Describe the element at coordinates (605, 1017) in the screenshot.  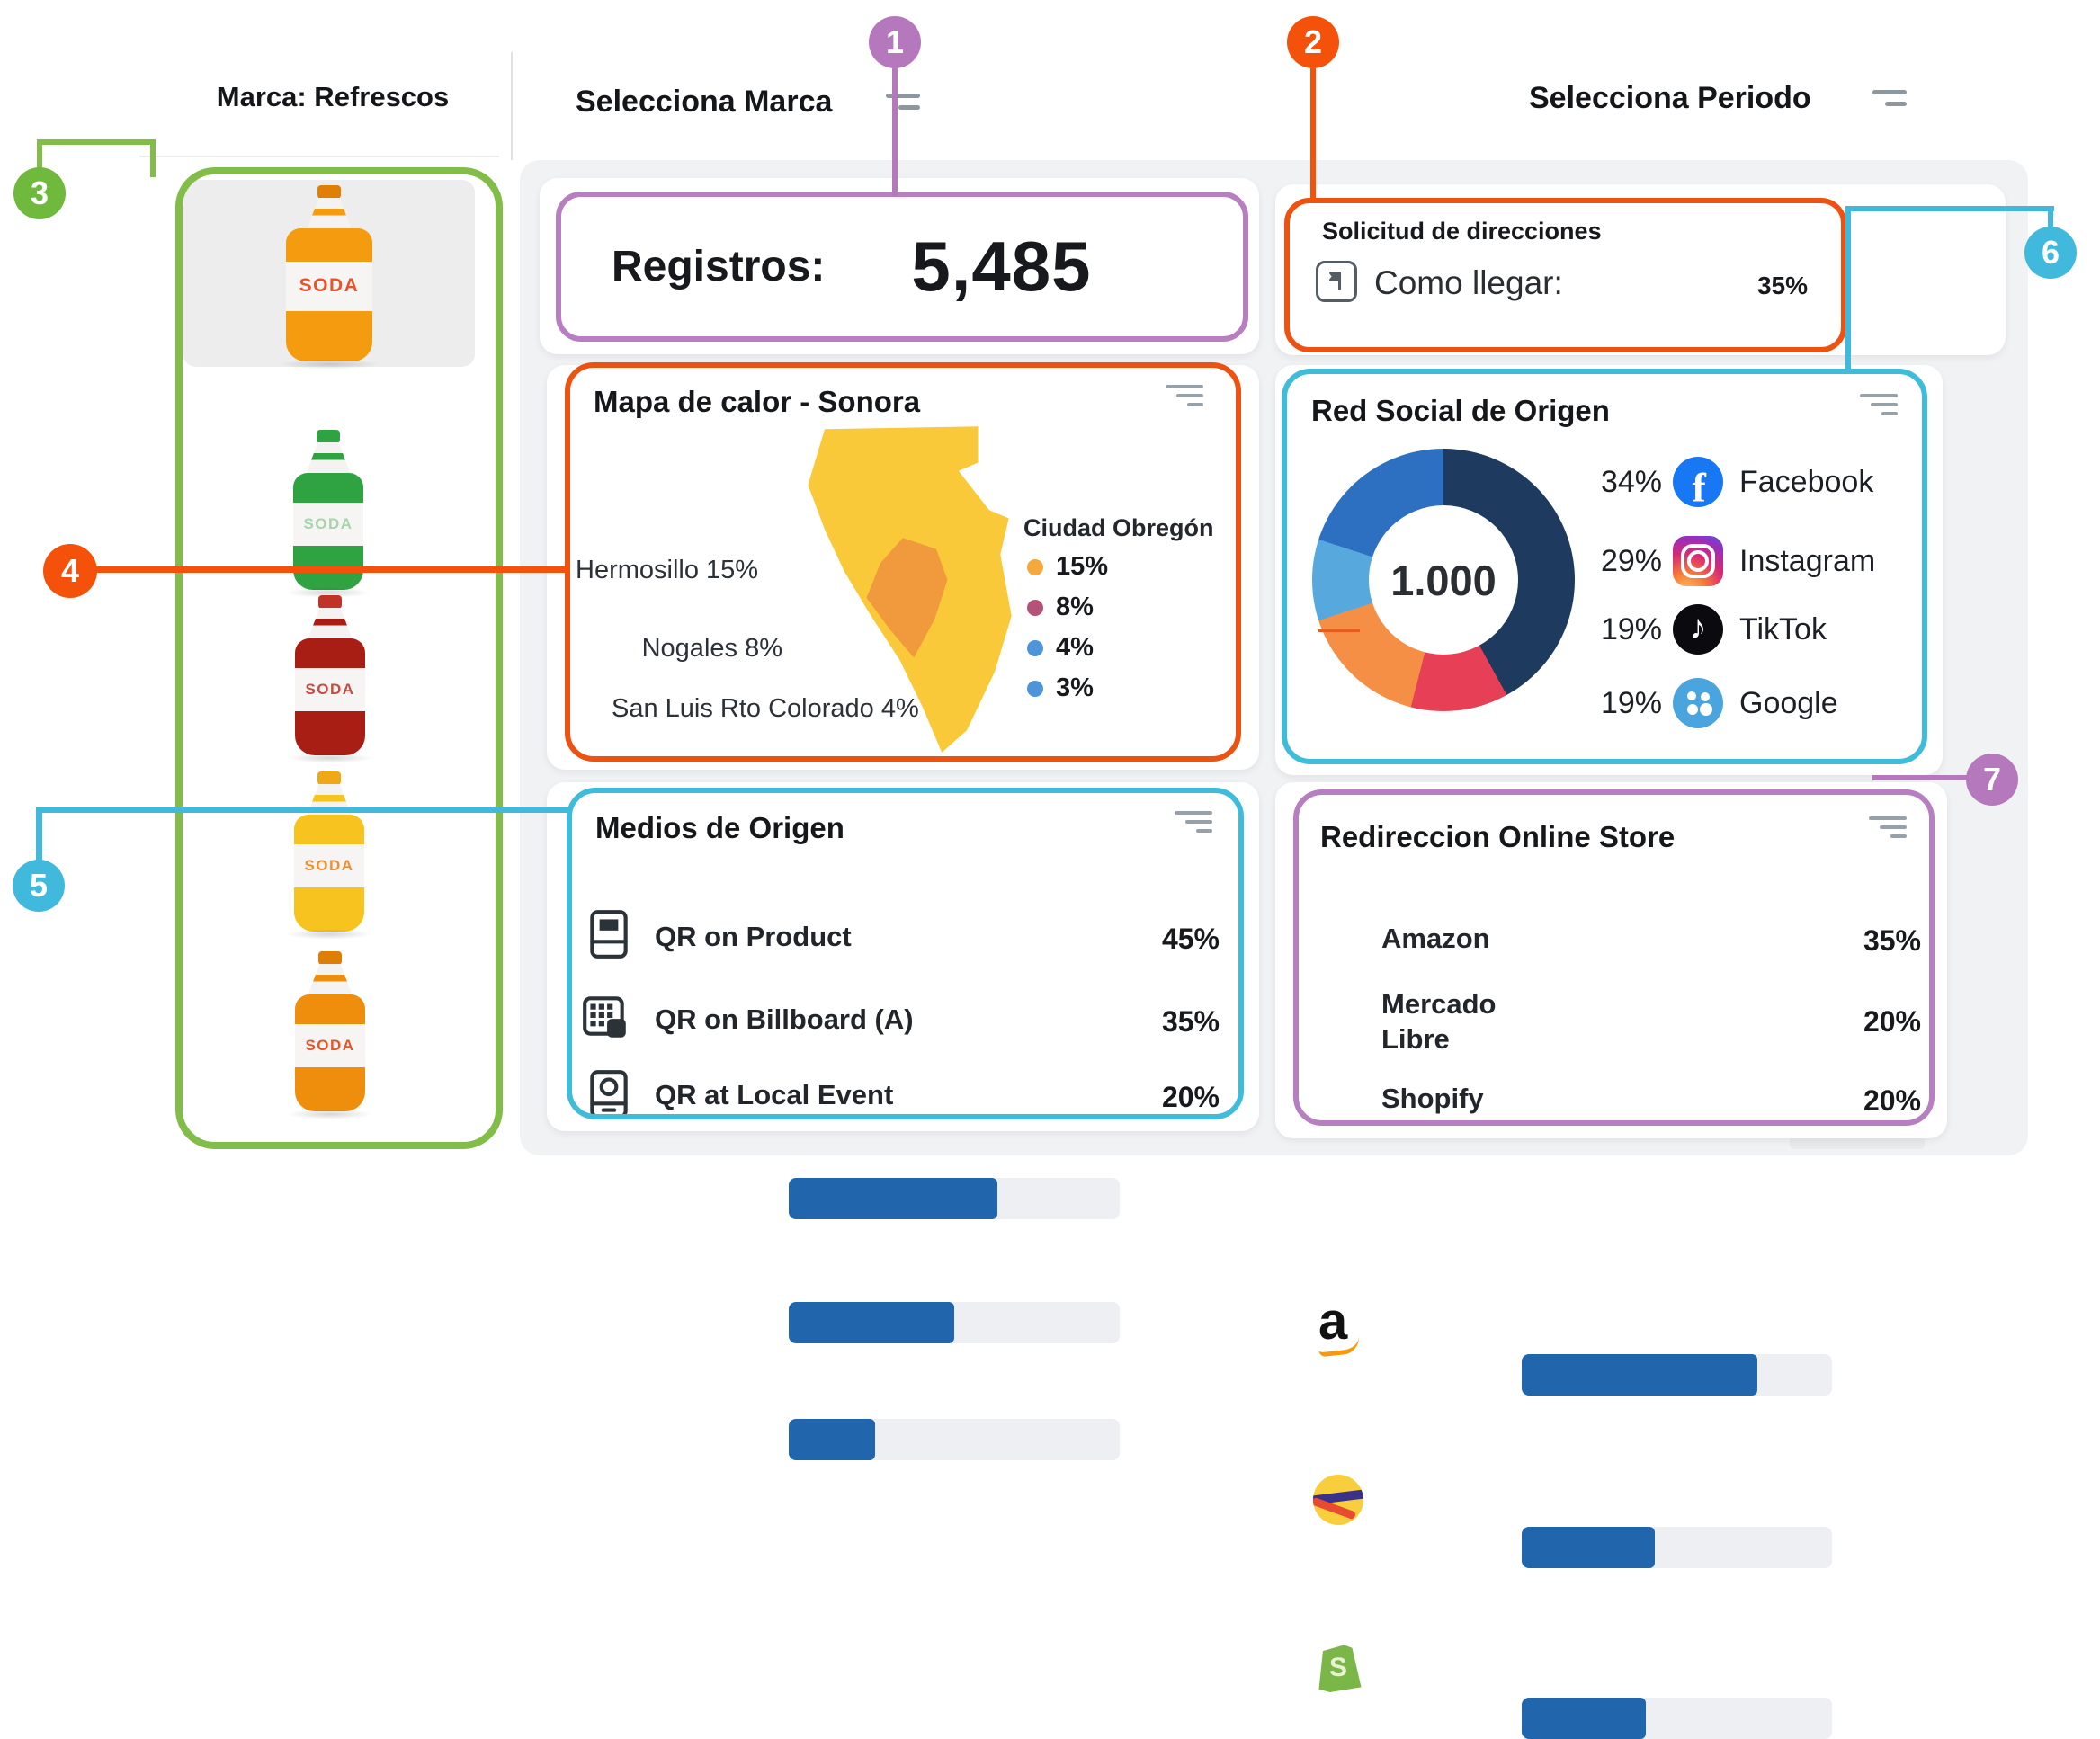
I see `qr-billboard-icon` at that location.